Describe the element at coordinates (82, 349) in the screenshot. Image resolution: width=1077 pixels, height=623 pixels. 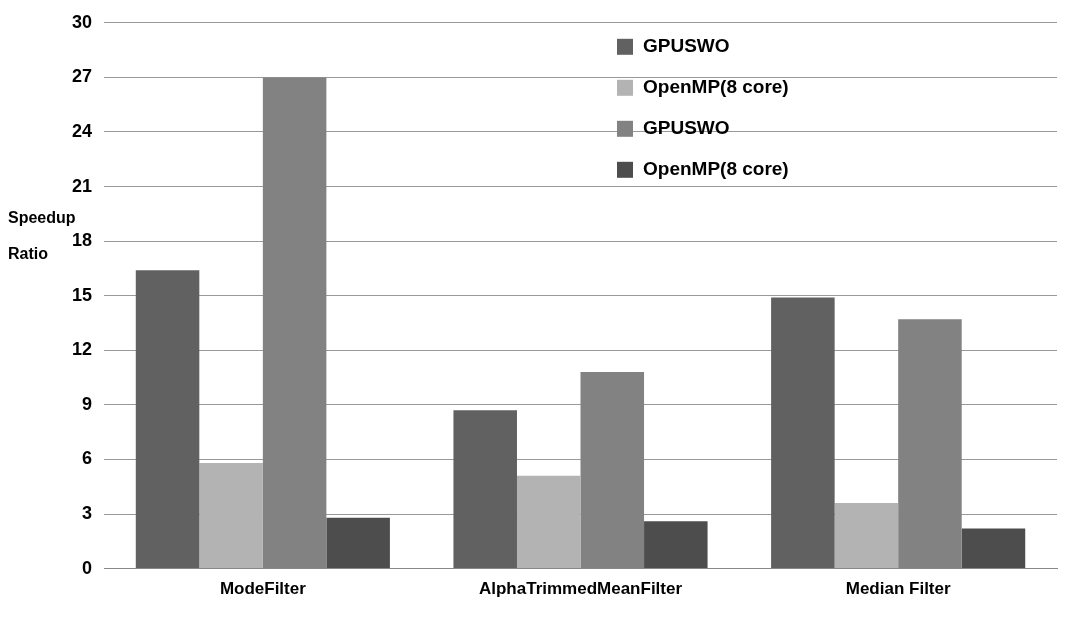
I see `y-tick-label: 12` at that location.